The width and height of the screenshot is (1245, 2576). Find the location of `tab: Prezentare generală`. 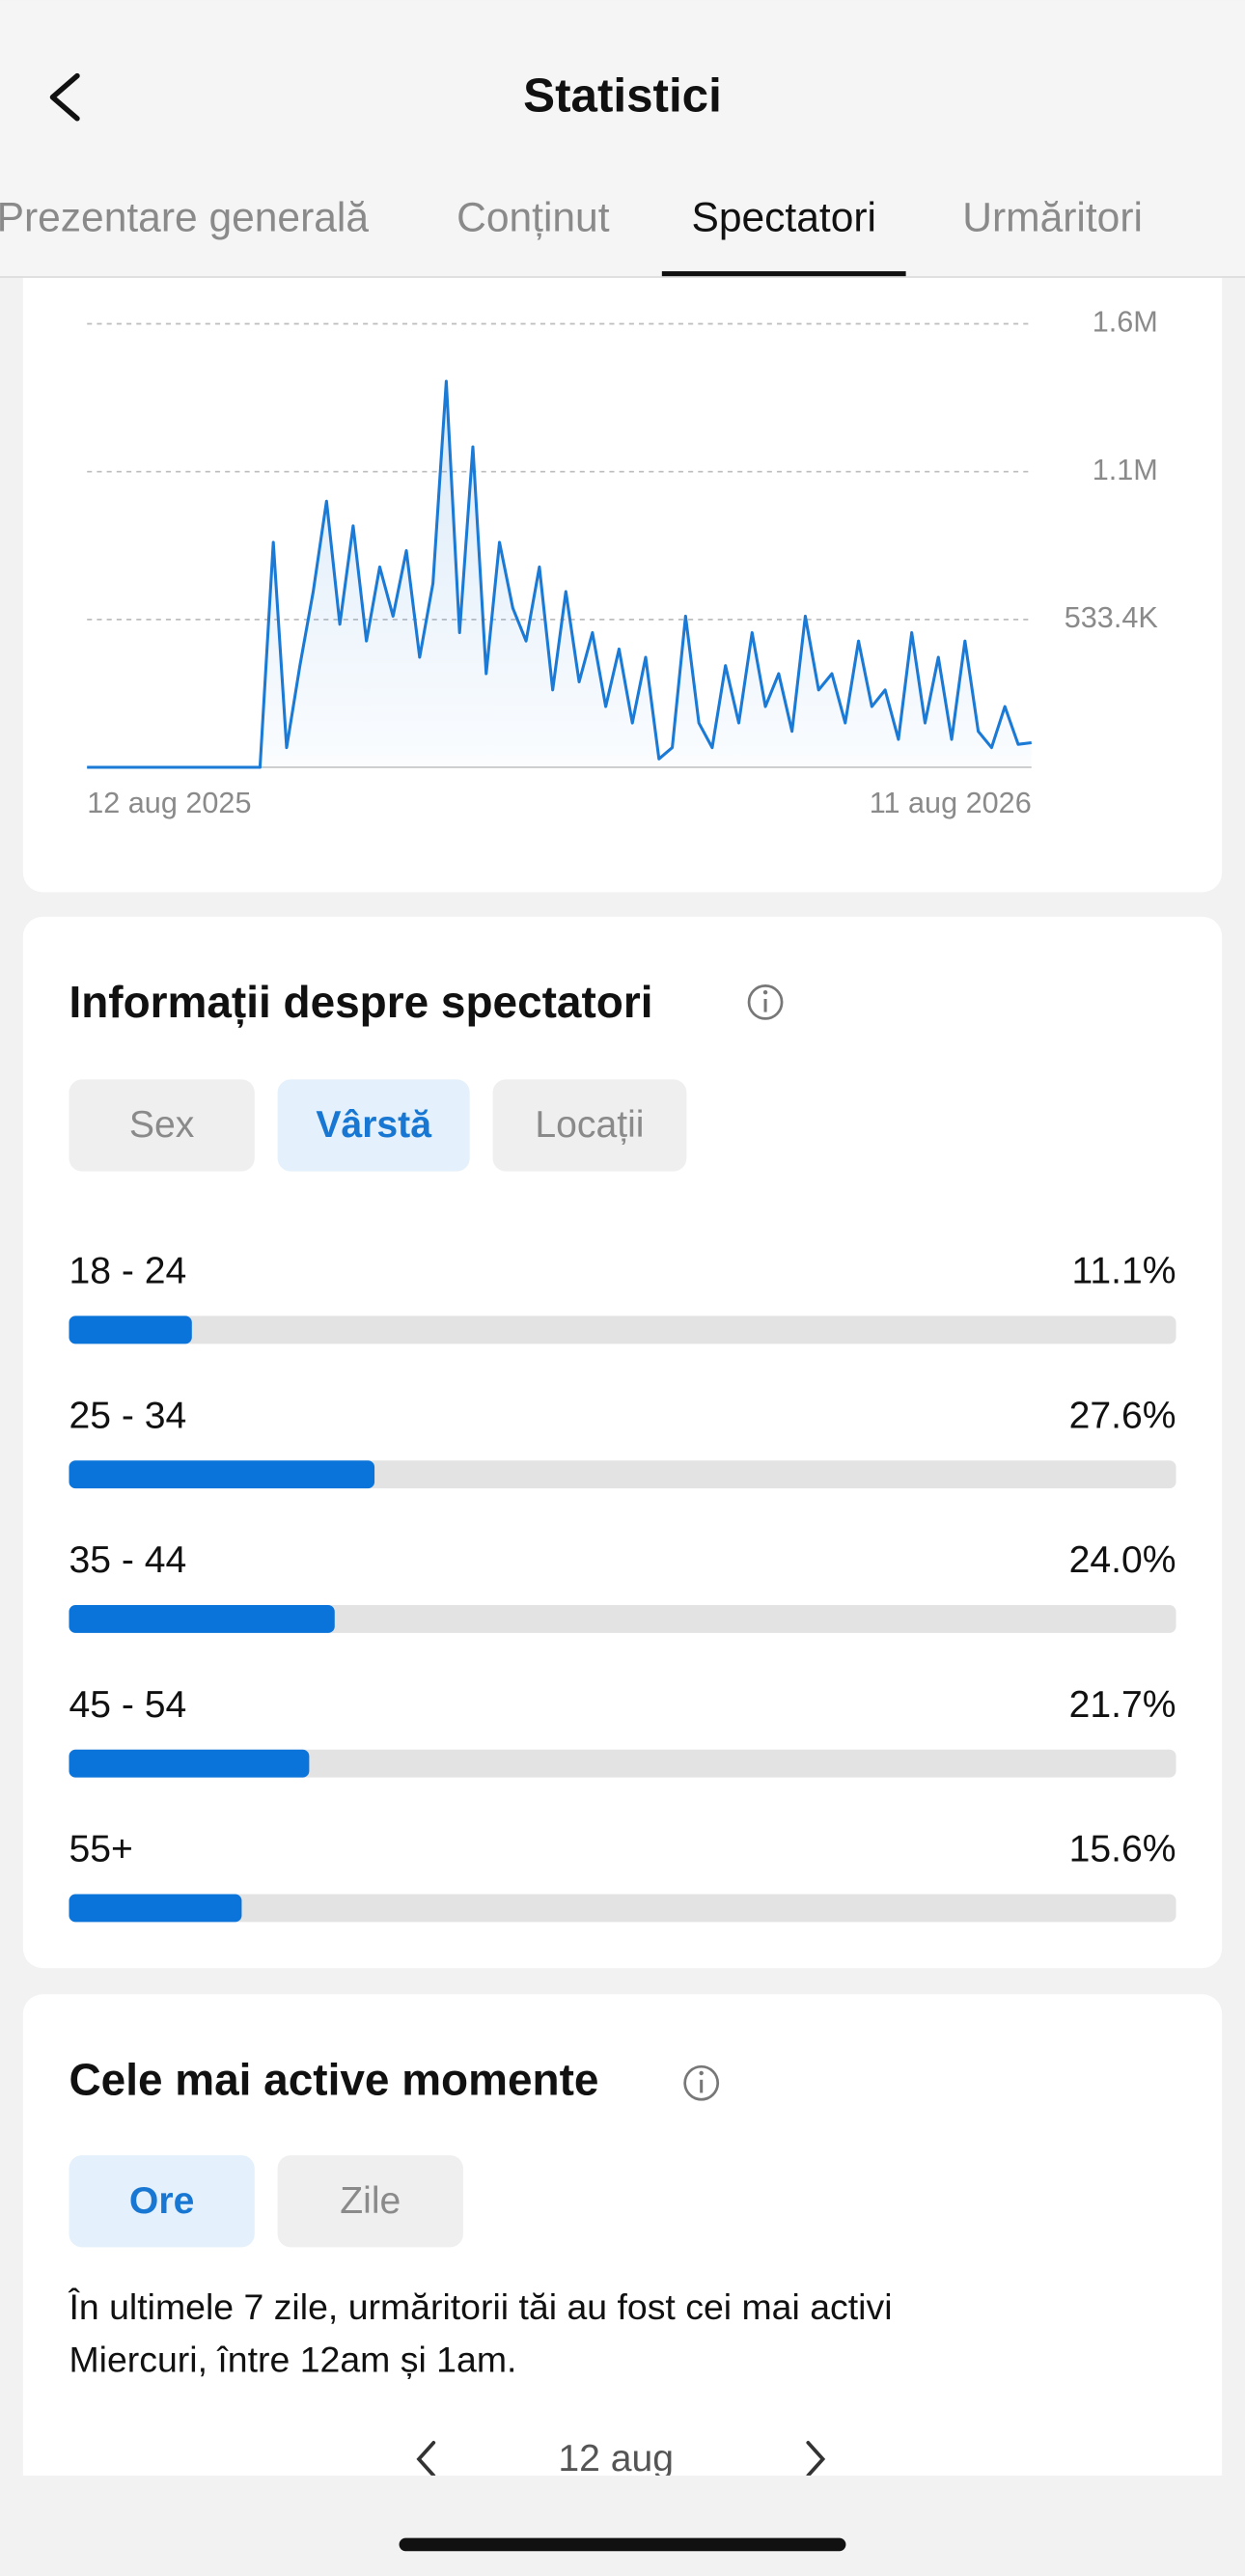

tab: Prezentare generală is located at coordinates (184, 218).